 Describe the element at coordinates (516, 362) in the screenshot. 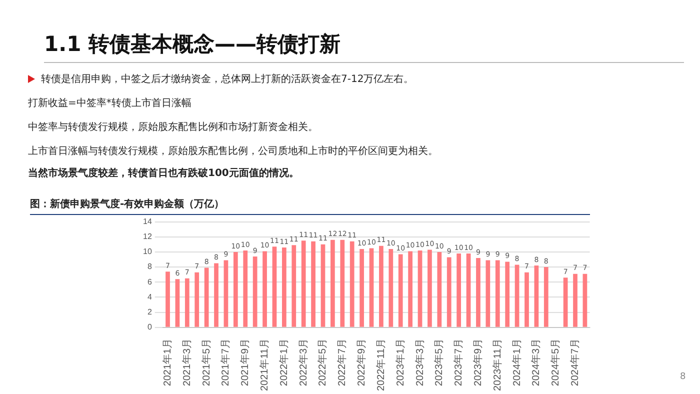

I see `x-tick-label: 2024年1月` at that location.